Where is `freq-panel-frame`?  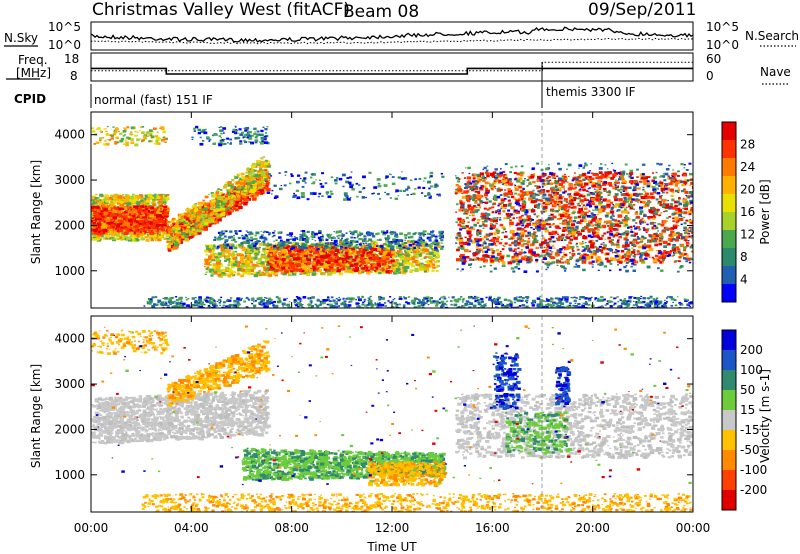 freq-panel-frame is located at coordinates (392, 67).